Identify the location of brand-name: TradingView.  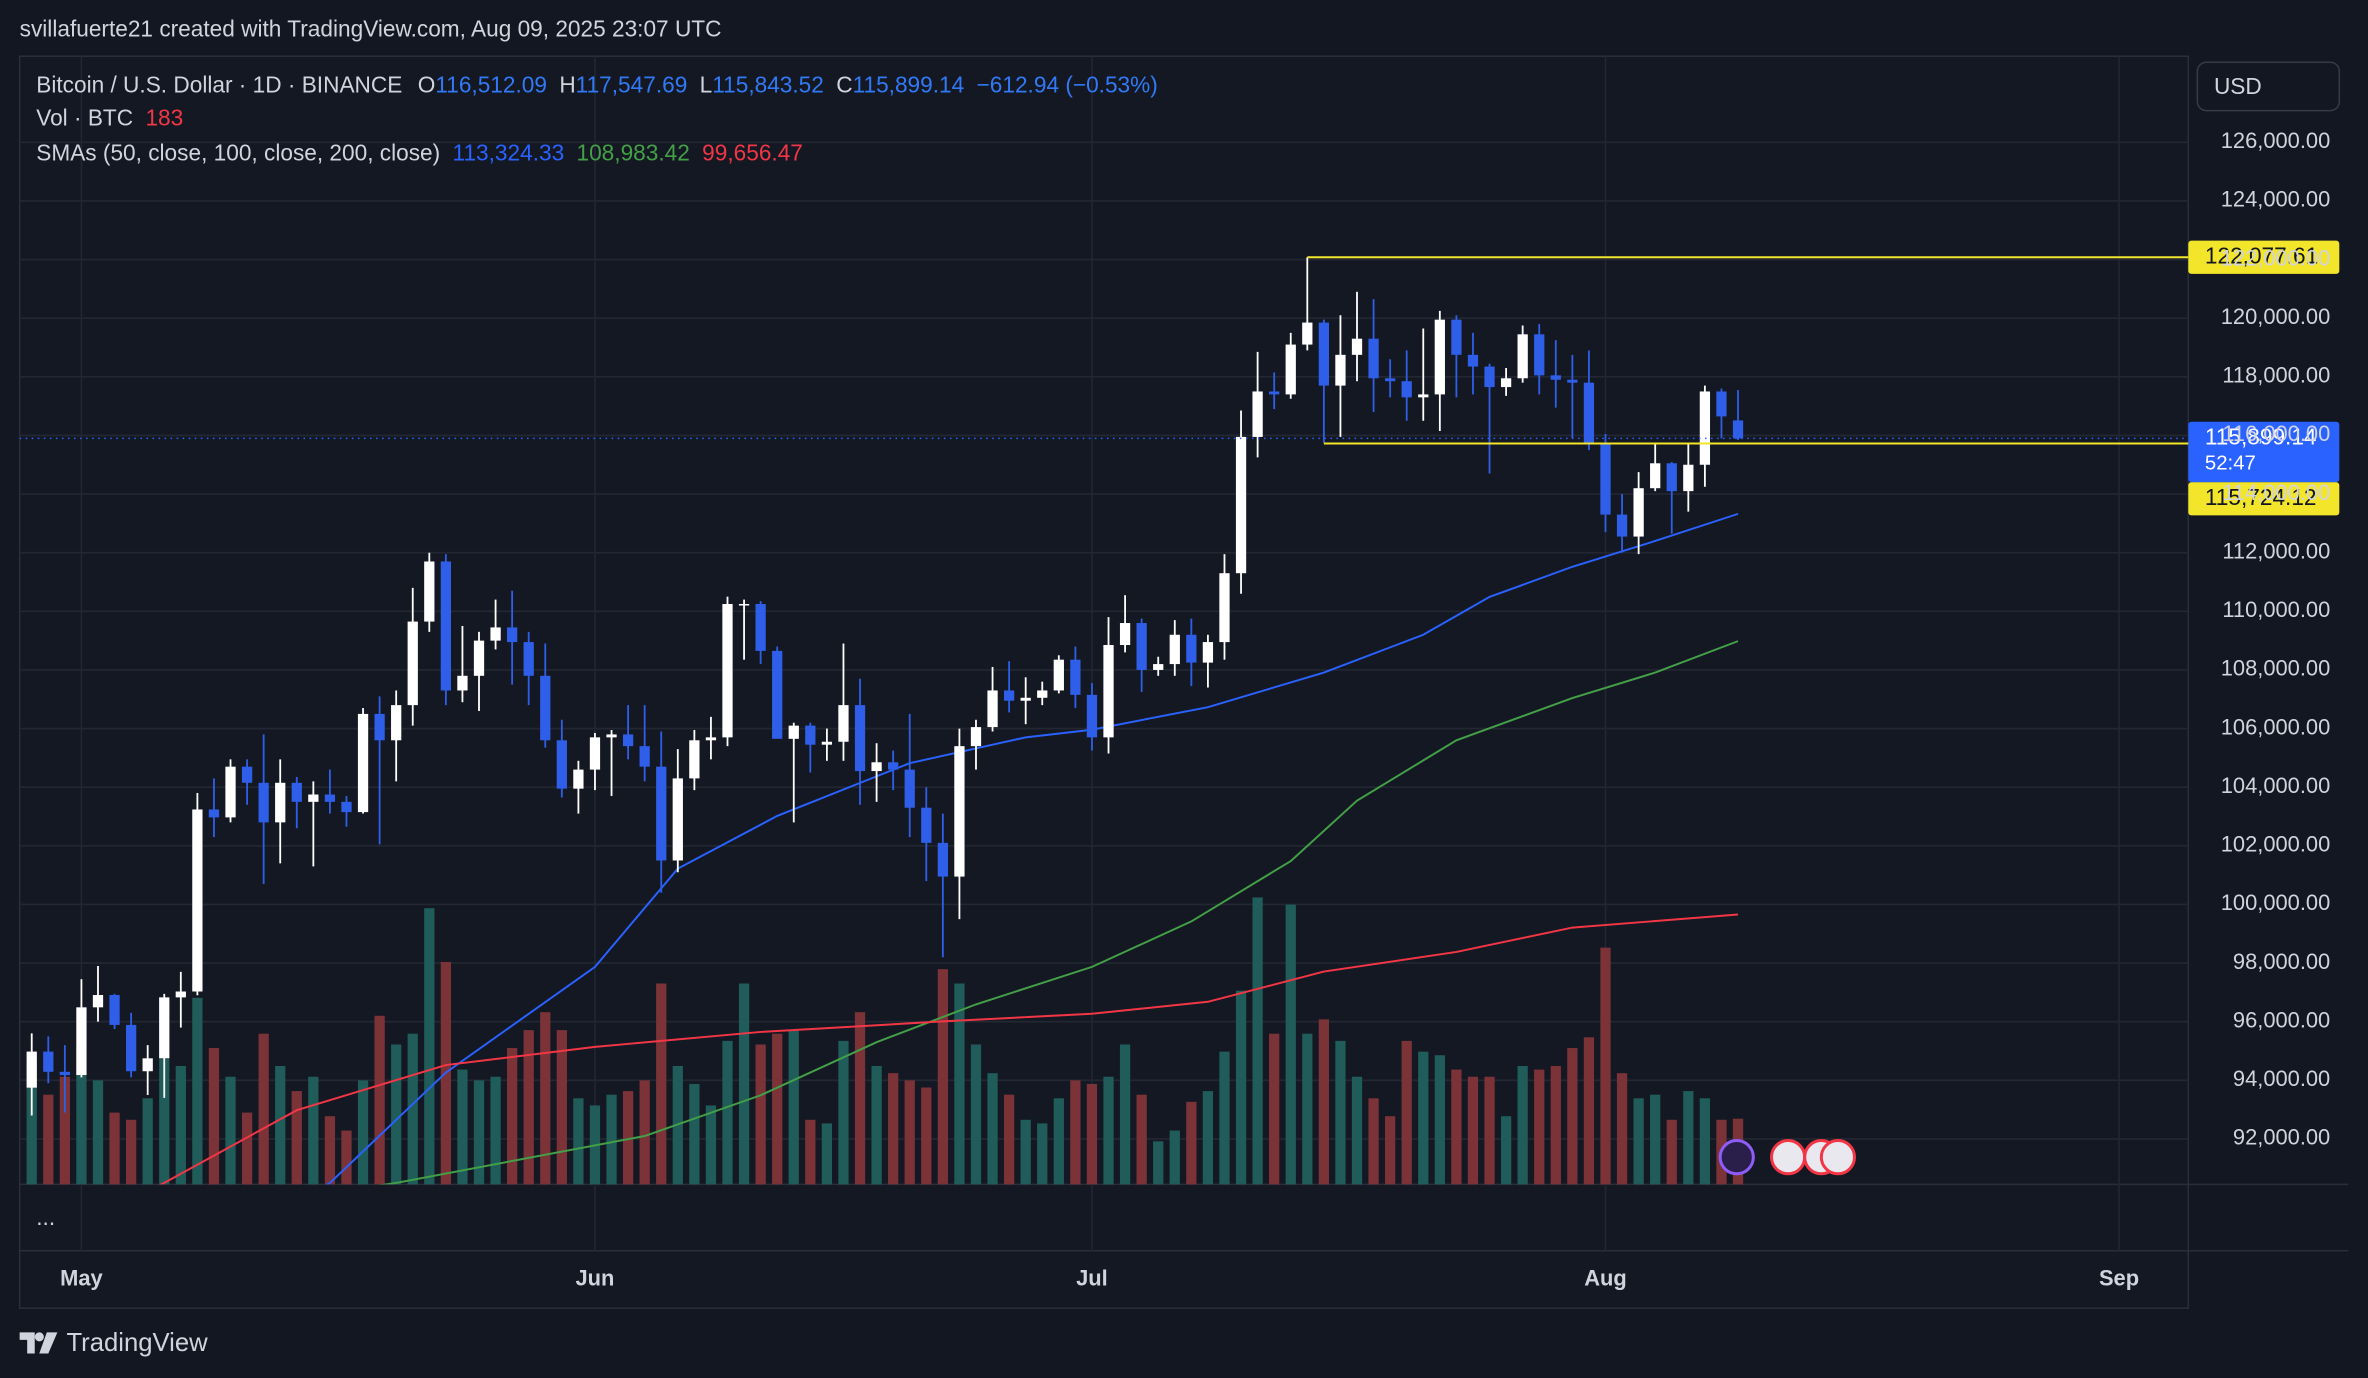
(137, 1343).